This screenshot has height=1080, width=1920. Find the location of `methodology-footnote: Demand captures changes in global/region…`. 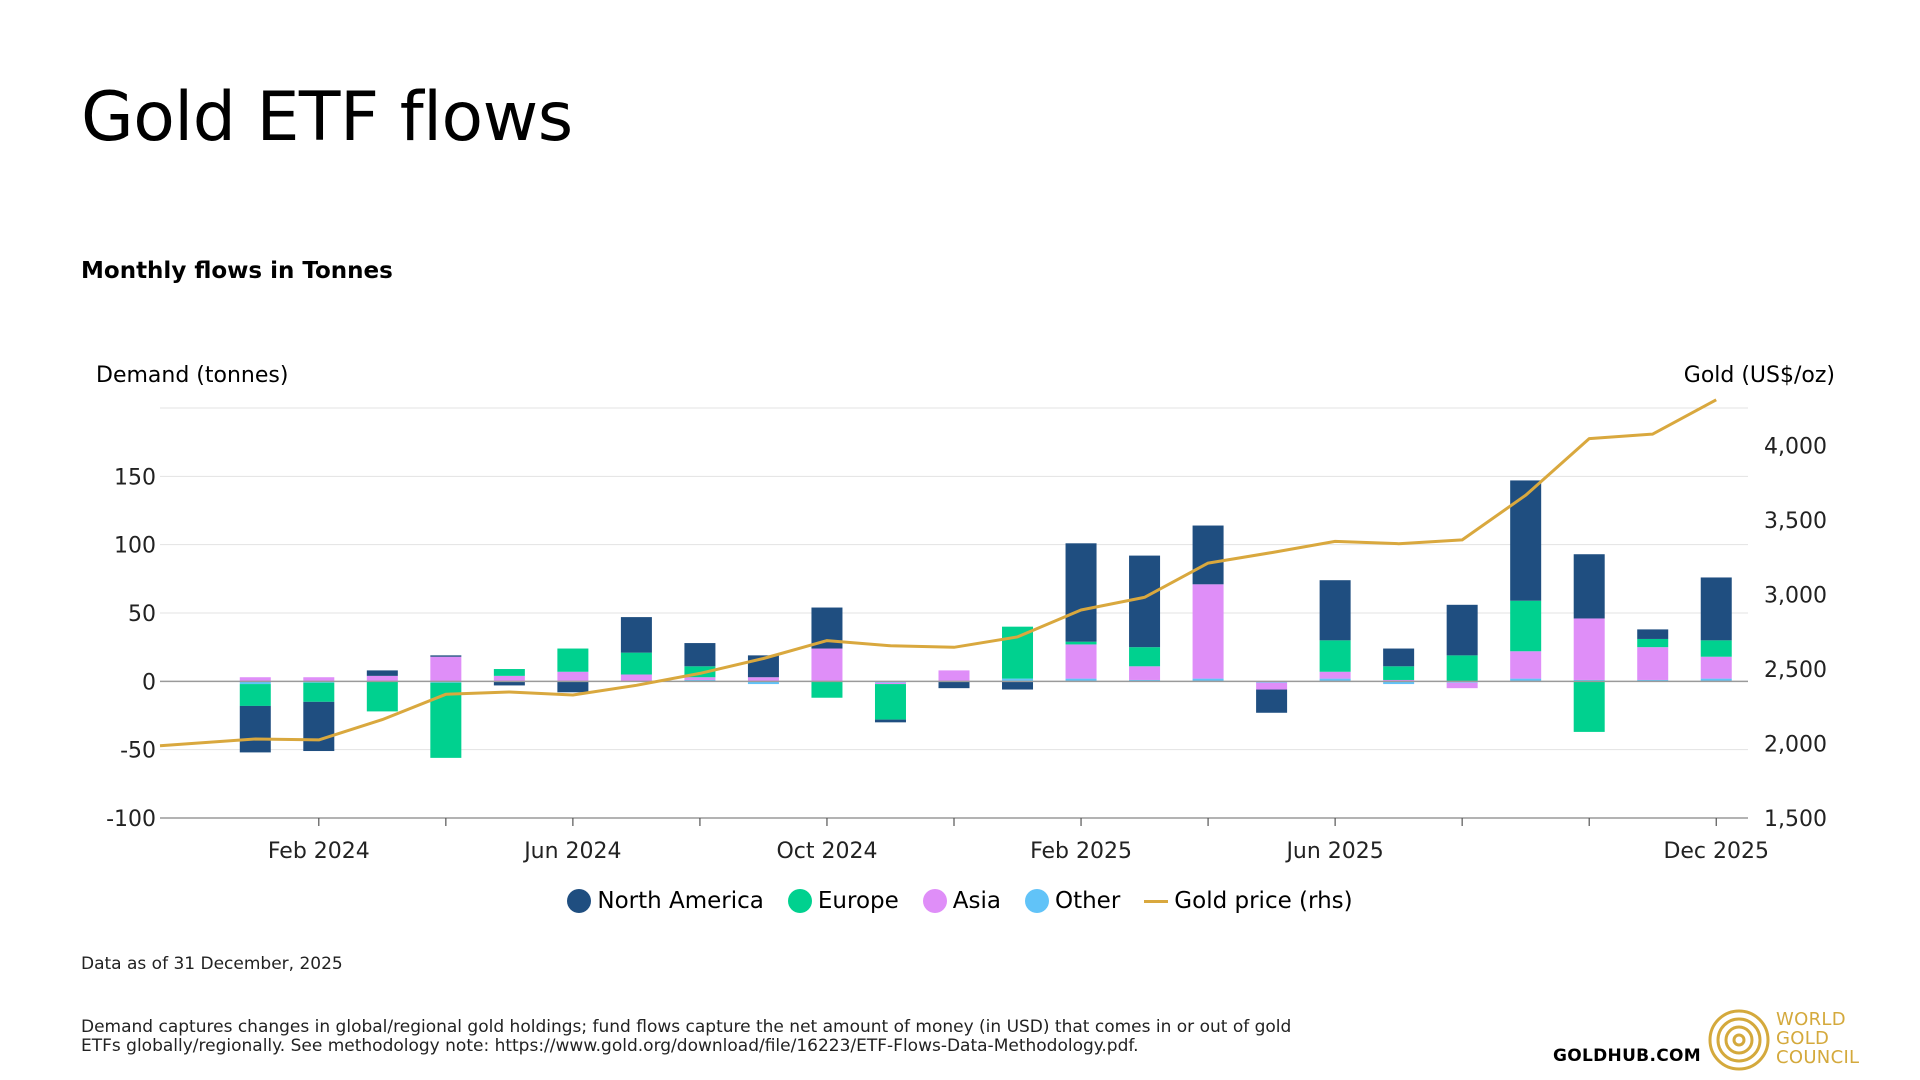

methodology-footnote: Demand captures changes in global/region… is located at coordinates (686, 1036).